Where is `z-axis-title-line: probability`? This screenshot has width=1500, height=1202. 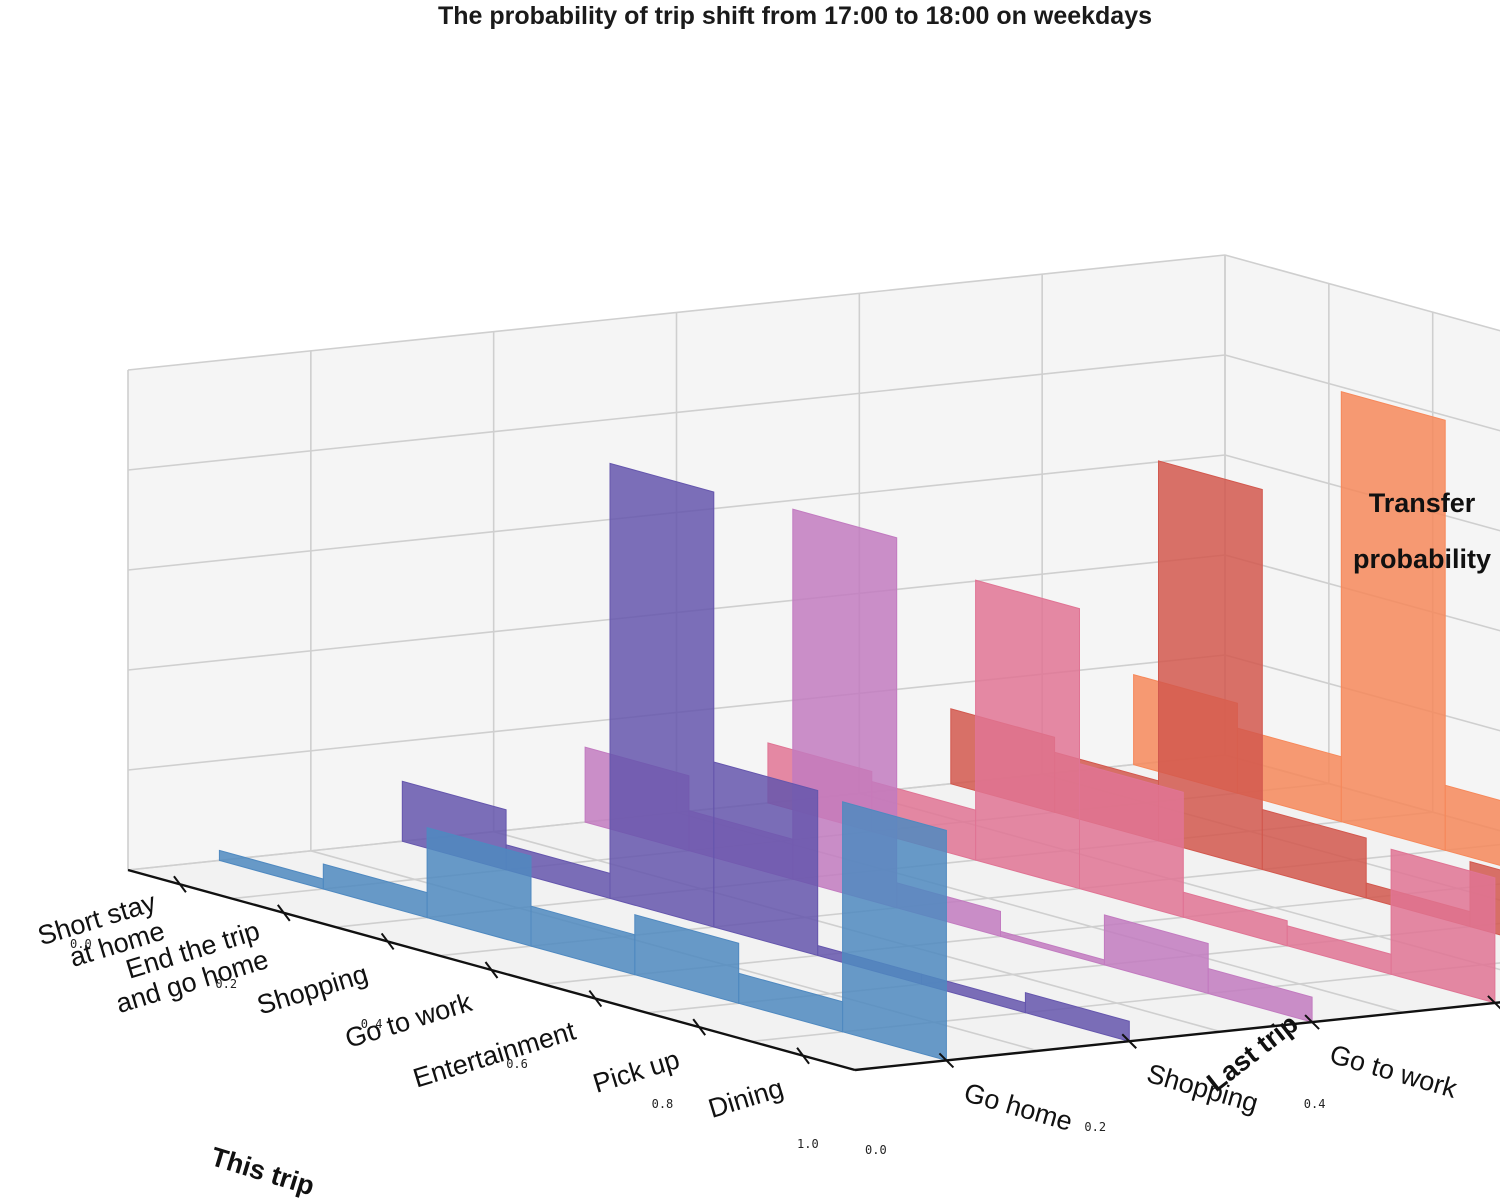
z-axis-title-line: probability is located at coordinates (1422, 559).